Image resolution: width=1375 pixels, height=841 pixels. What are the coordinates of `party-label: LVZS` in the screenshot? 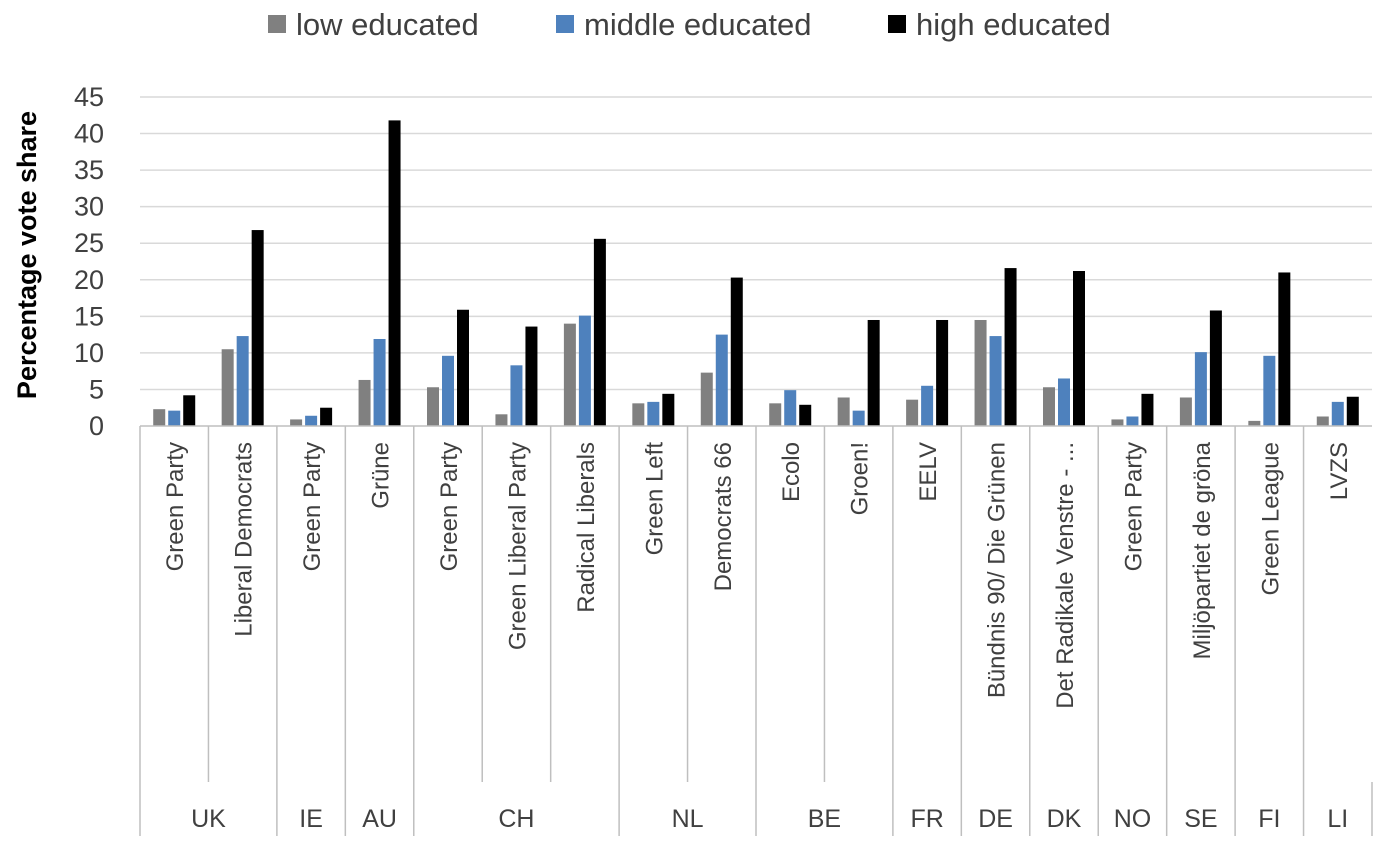 It's located at (1339, 471).